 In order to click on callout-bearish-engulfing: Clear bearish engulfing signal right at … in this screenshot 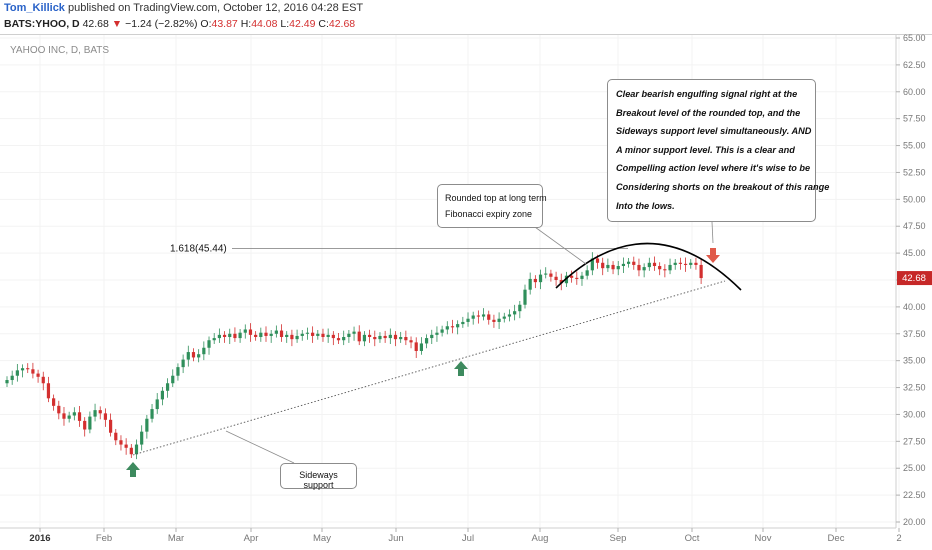, I will do `click(718, 150)`.